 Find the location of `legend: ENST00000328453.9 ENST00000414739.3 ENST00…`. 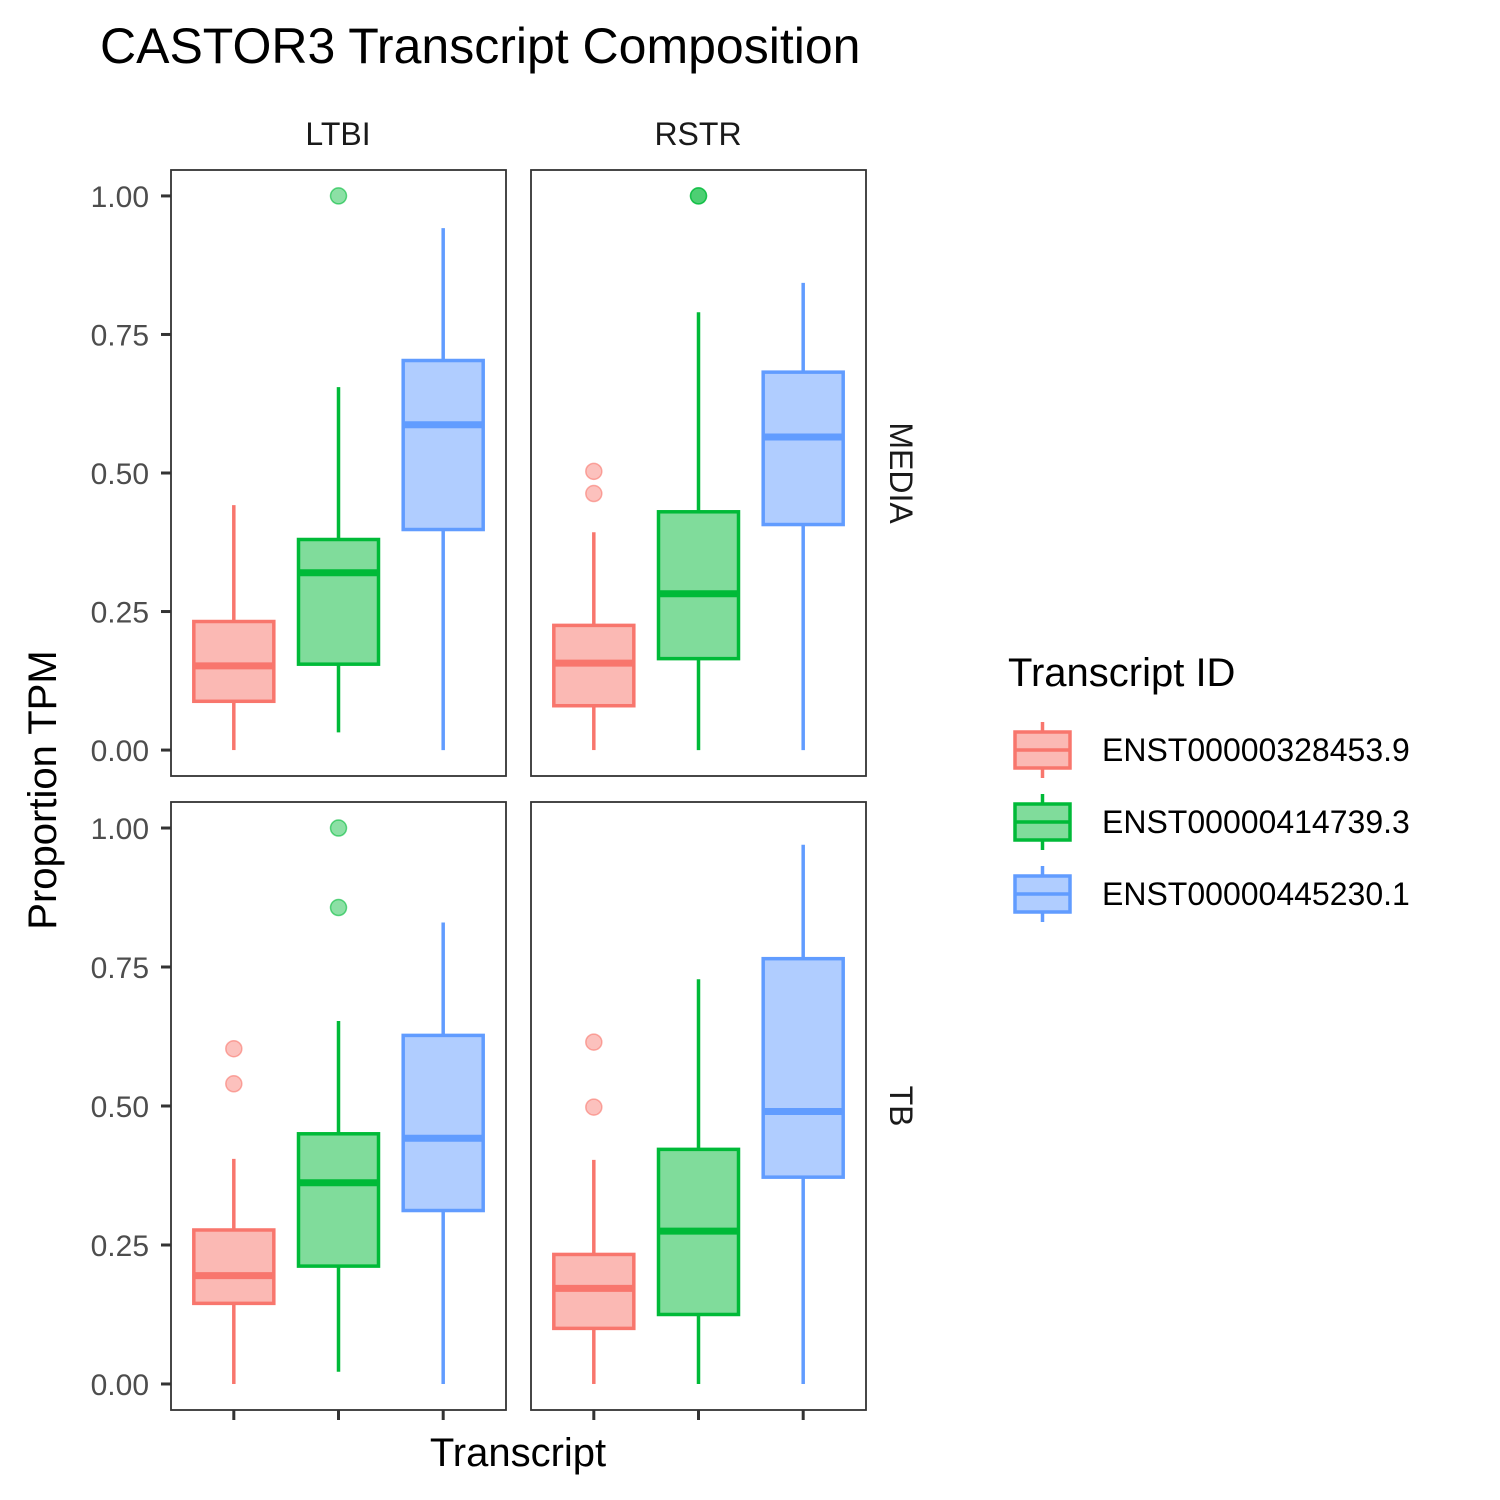

legend: ENST00000328453.9 ENST00000414739.3 ENST00… is located at coordinates (1211, 822).